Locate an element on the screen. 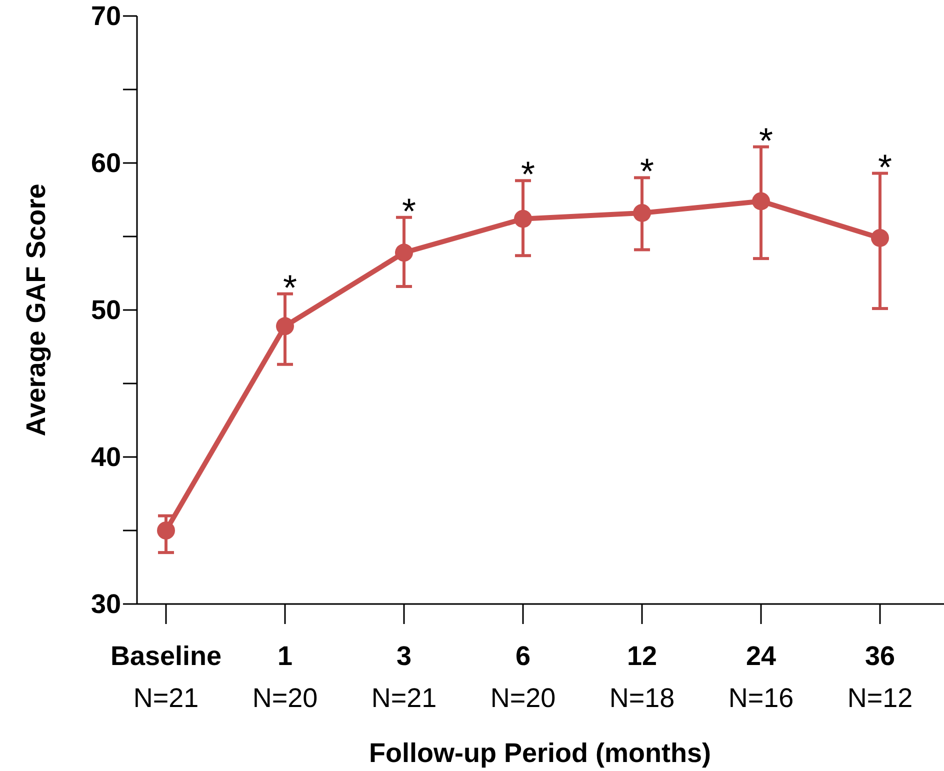 This screenshot has width=944, height=771. x-tick-label: 36 N=12 is located at coordinates (880, 677).